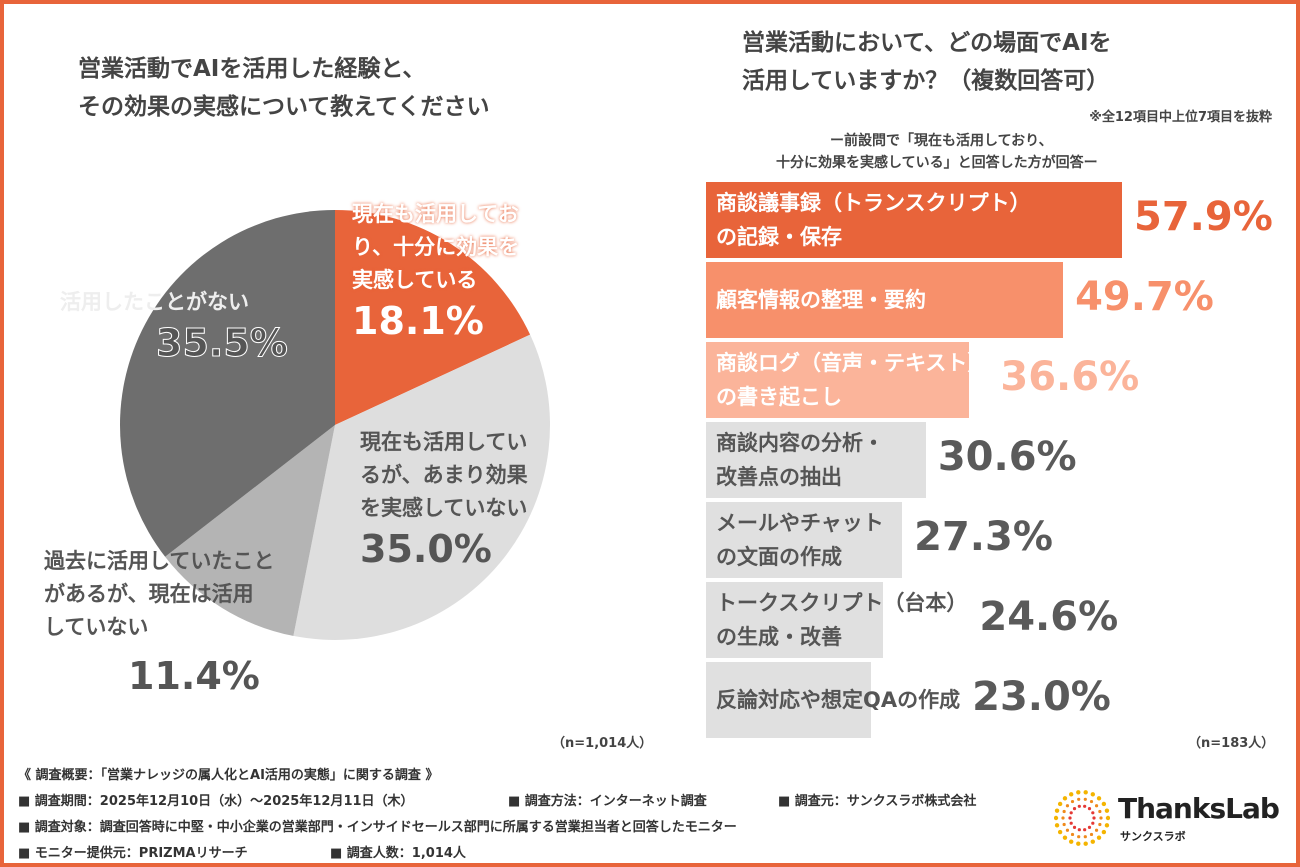 The width and height of the screenshot is (1300, 867). Describe the element at coordinates (1049, 617) in the screenshot. I see `bar-value-label: 24.6%` at that location.